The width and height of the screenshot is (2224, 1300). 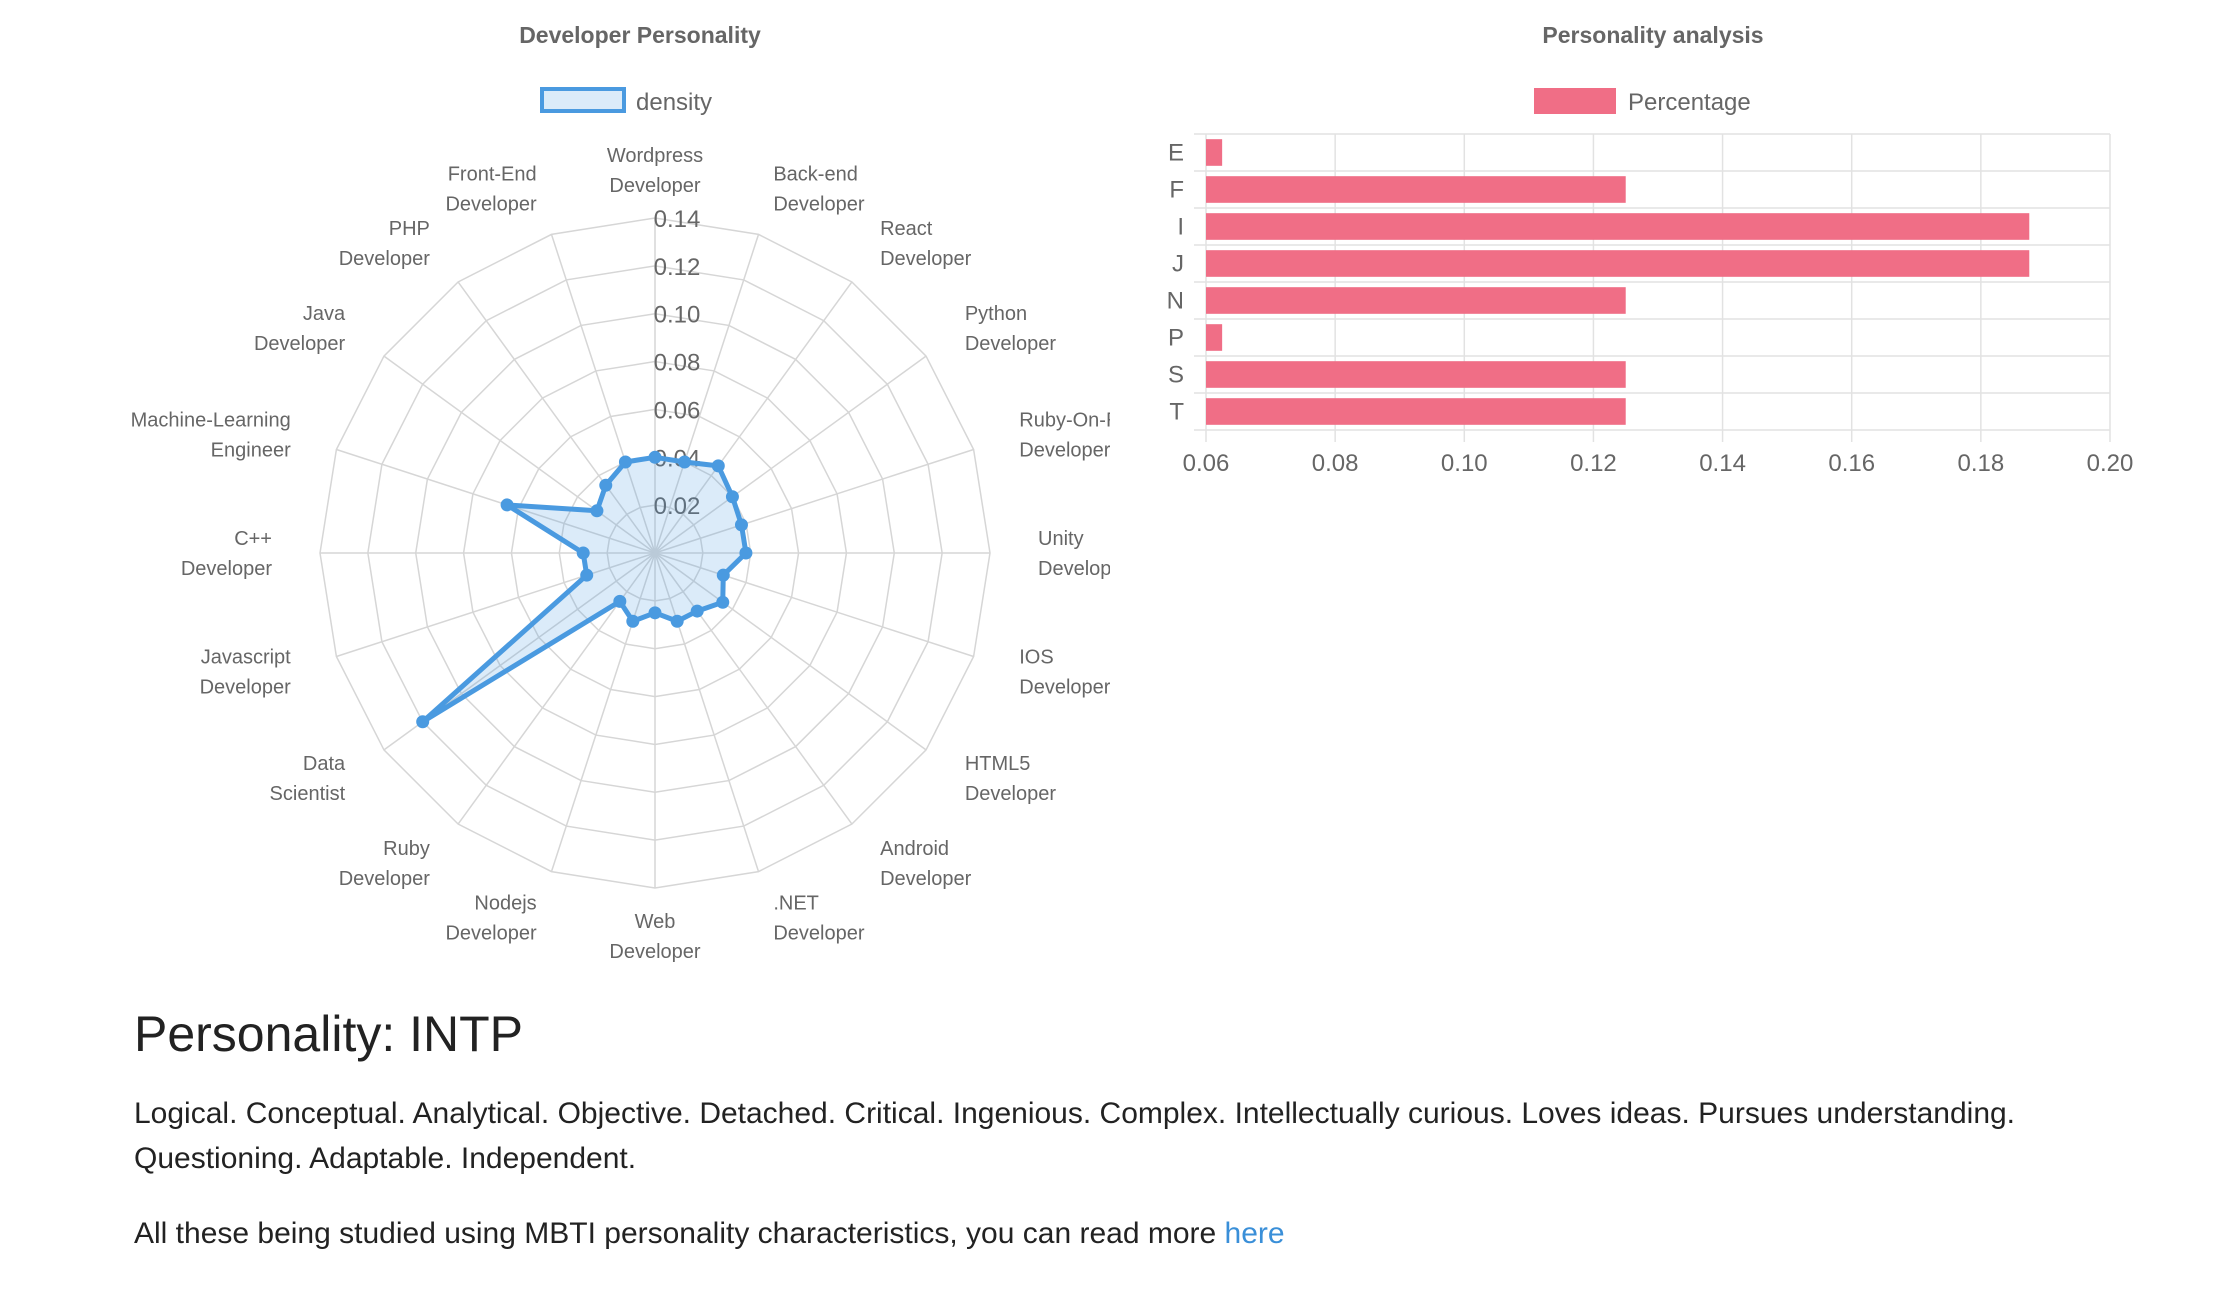 I want to click on bar-category-label: P, so click(x=1176, y=338).